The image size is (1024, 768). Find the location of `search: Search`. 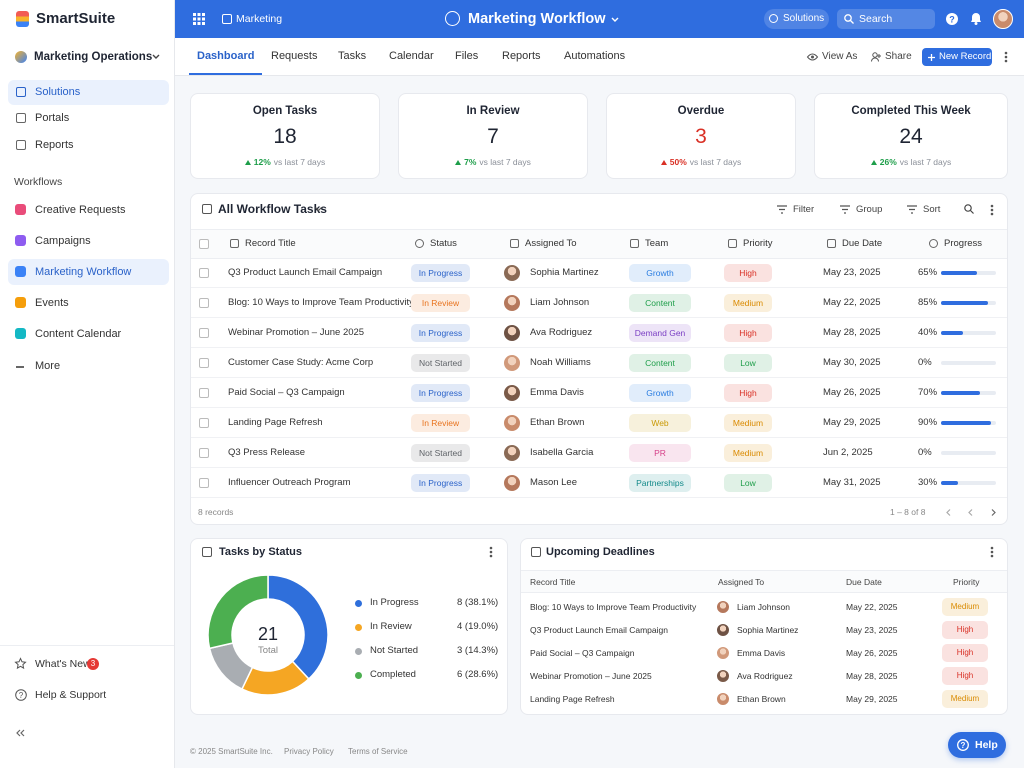

search: Search is located at coordinates (876, 19).